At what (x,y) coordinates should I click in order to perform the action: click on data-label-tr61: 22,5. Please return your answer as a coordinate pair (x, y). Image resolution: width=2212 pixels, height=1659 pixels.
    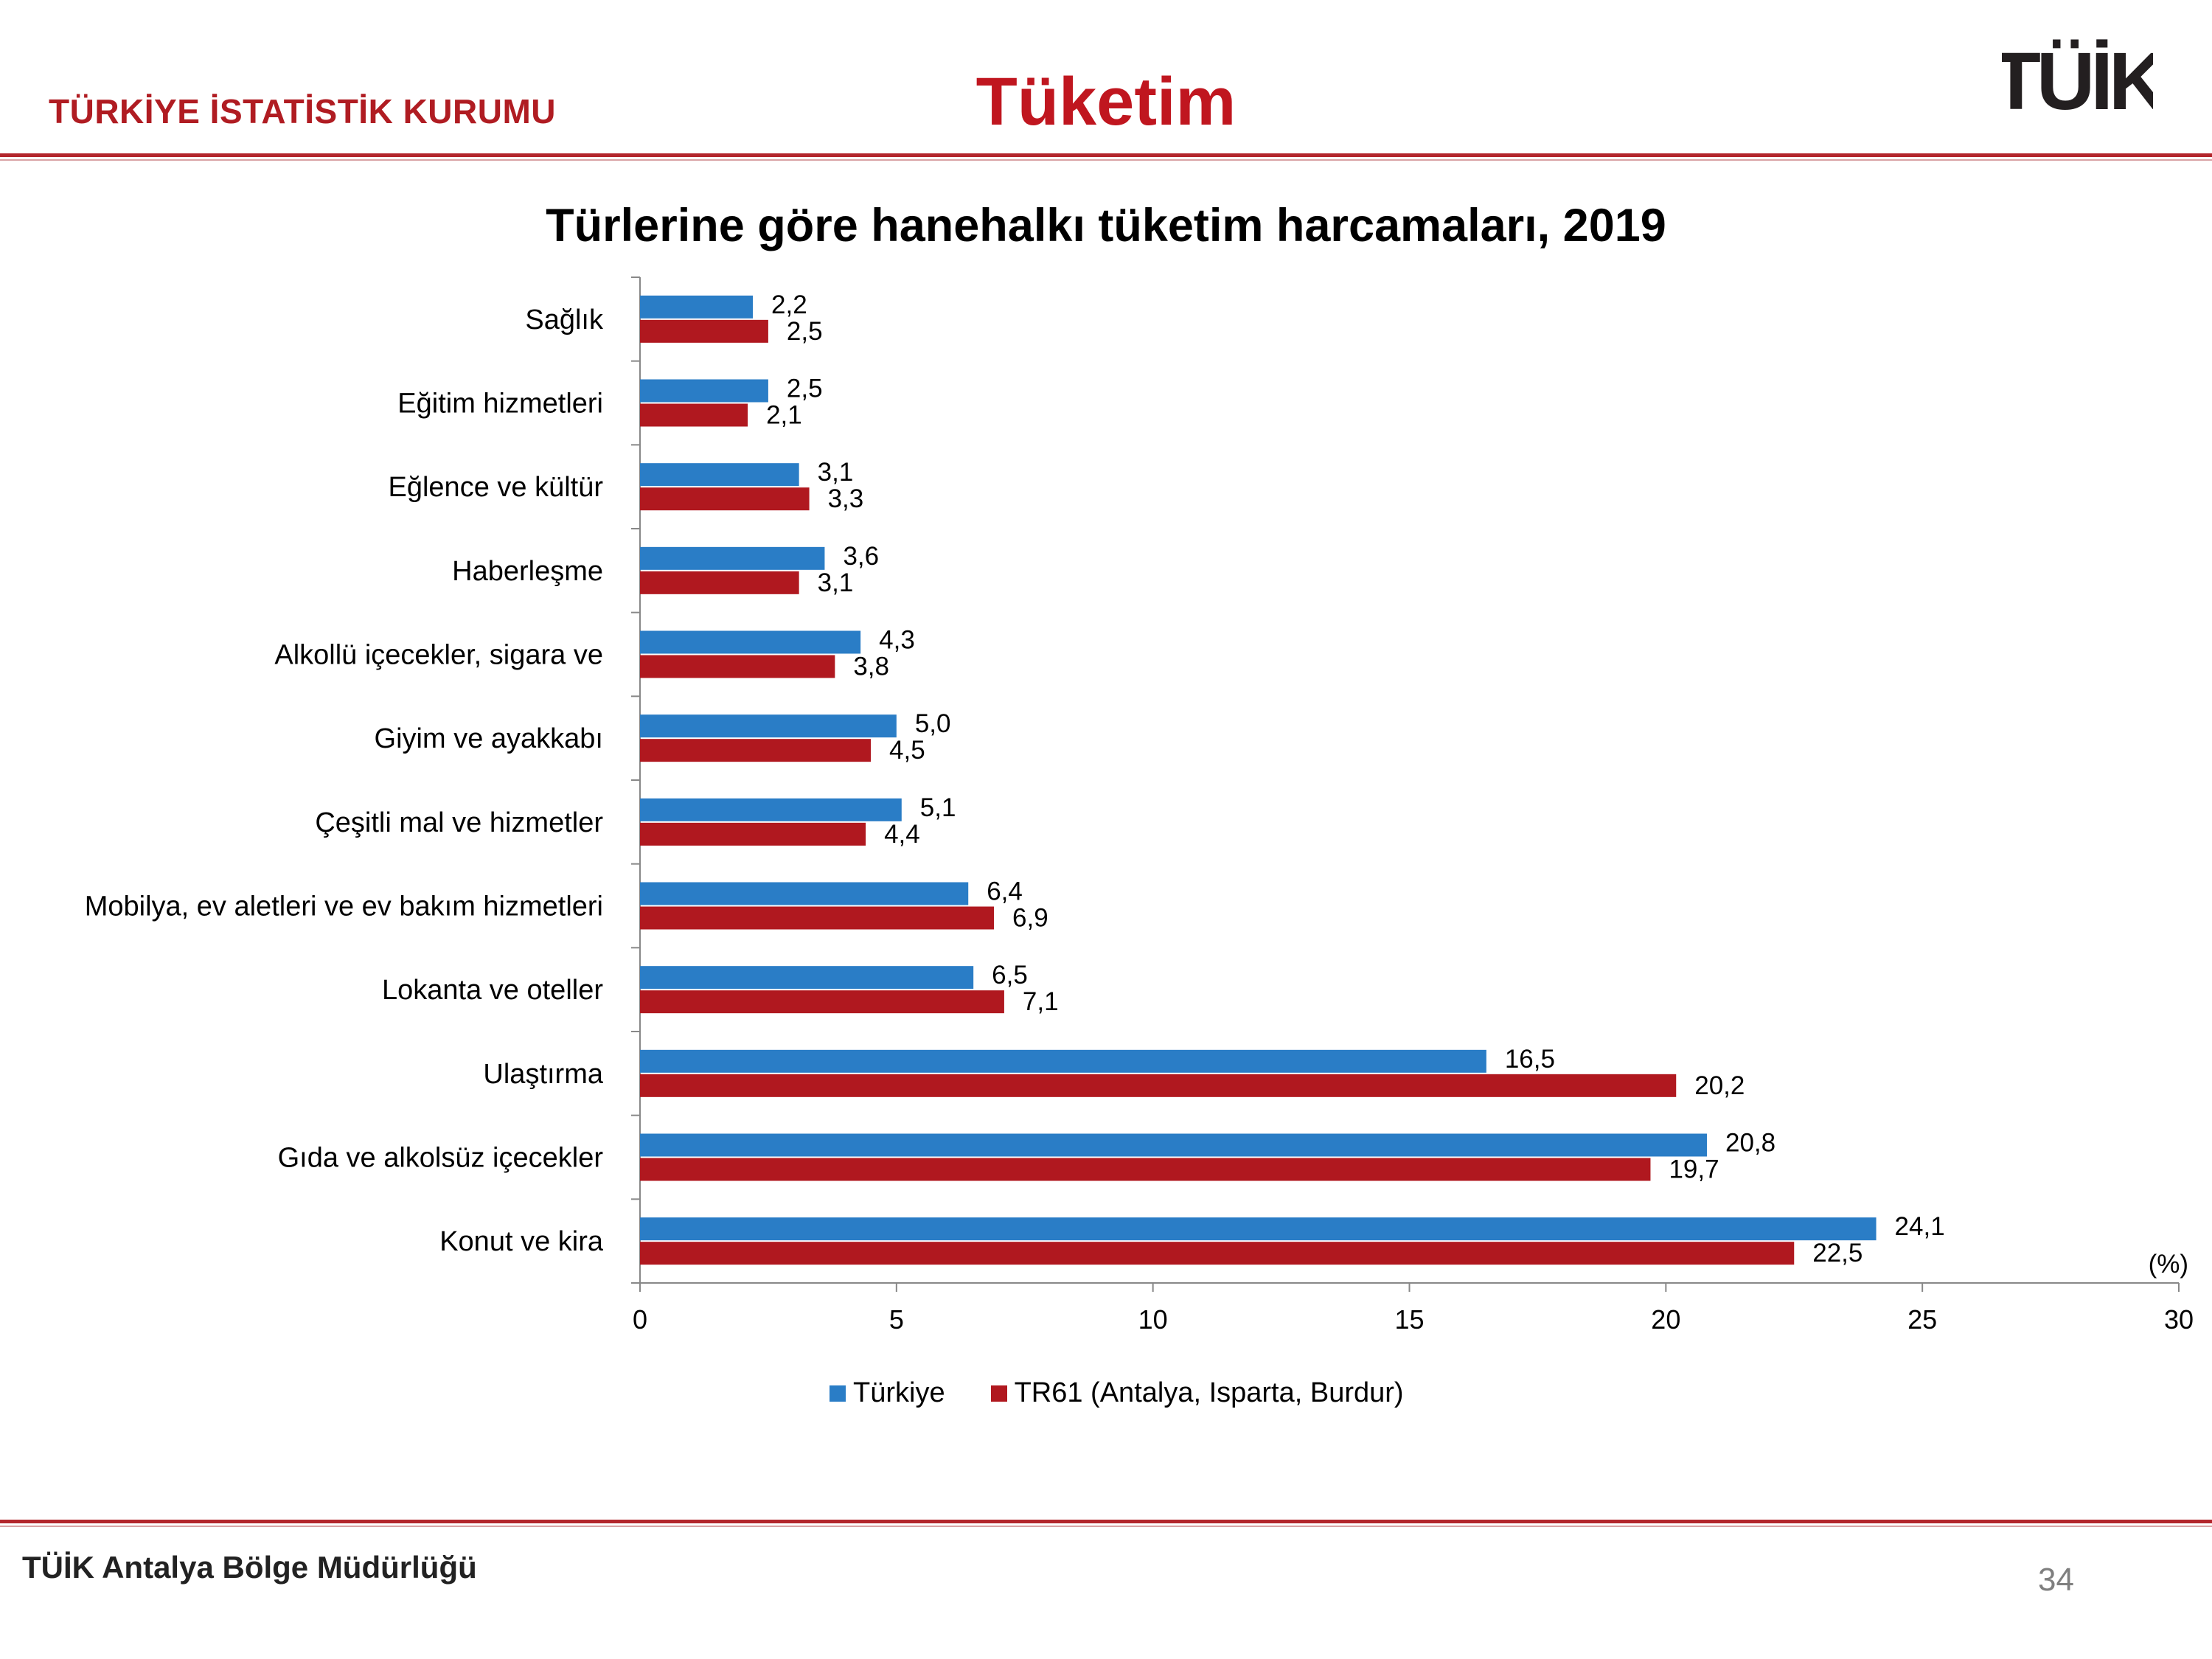
    Looking at the image, I should click on (1837, 1253).